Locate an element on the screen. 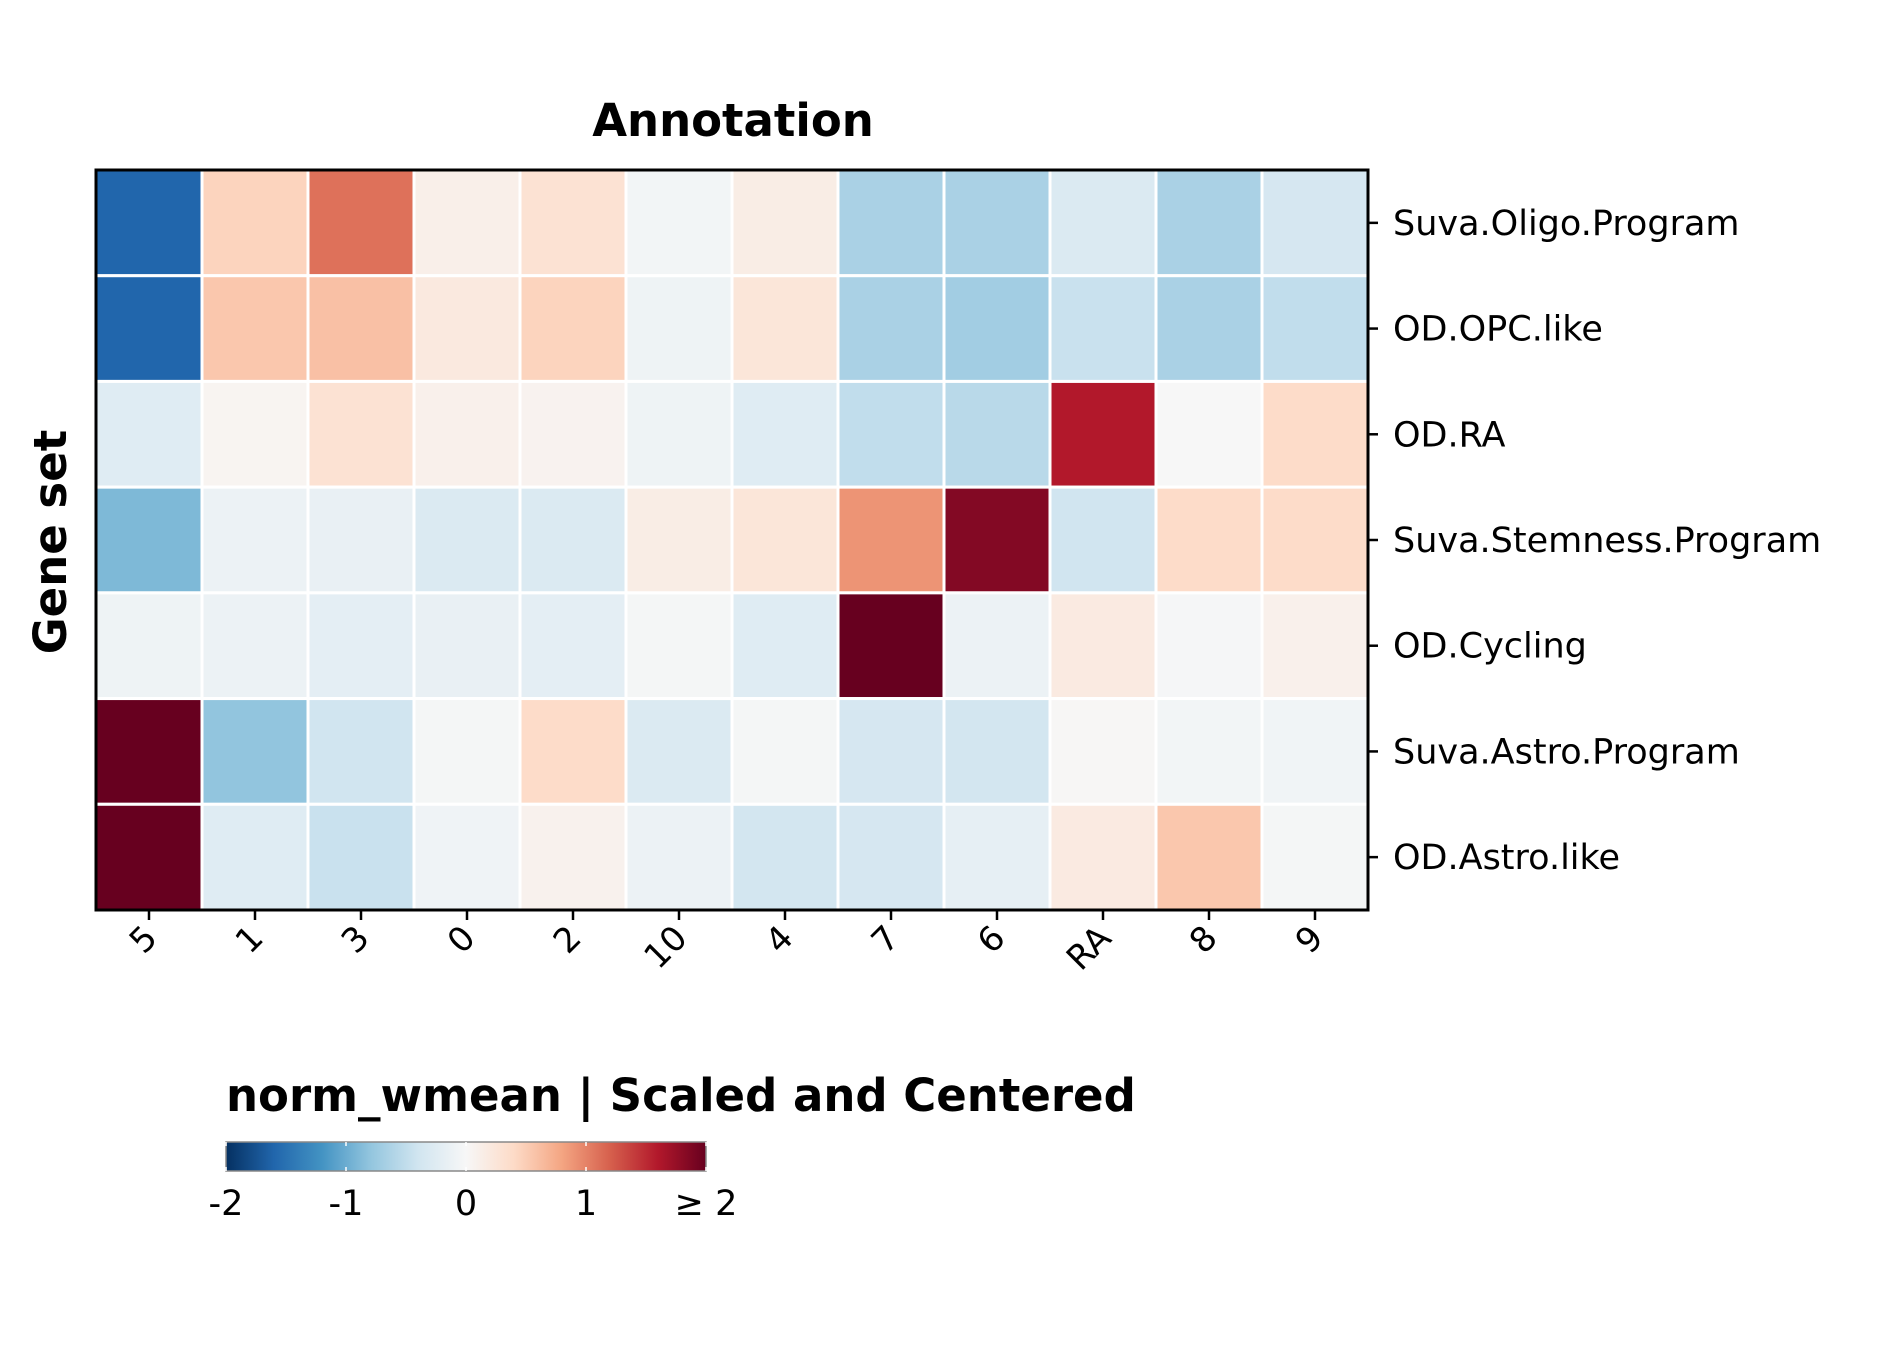 The image size is (1899, 1354). y-tick-label: Suva.Astro.Program is located at coordinates (1566, 752).